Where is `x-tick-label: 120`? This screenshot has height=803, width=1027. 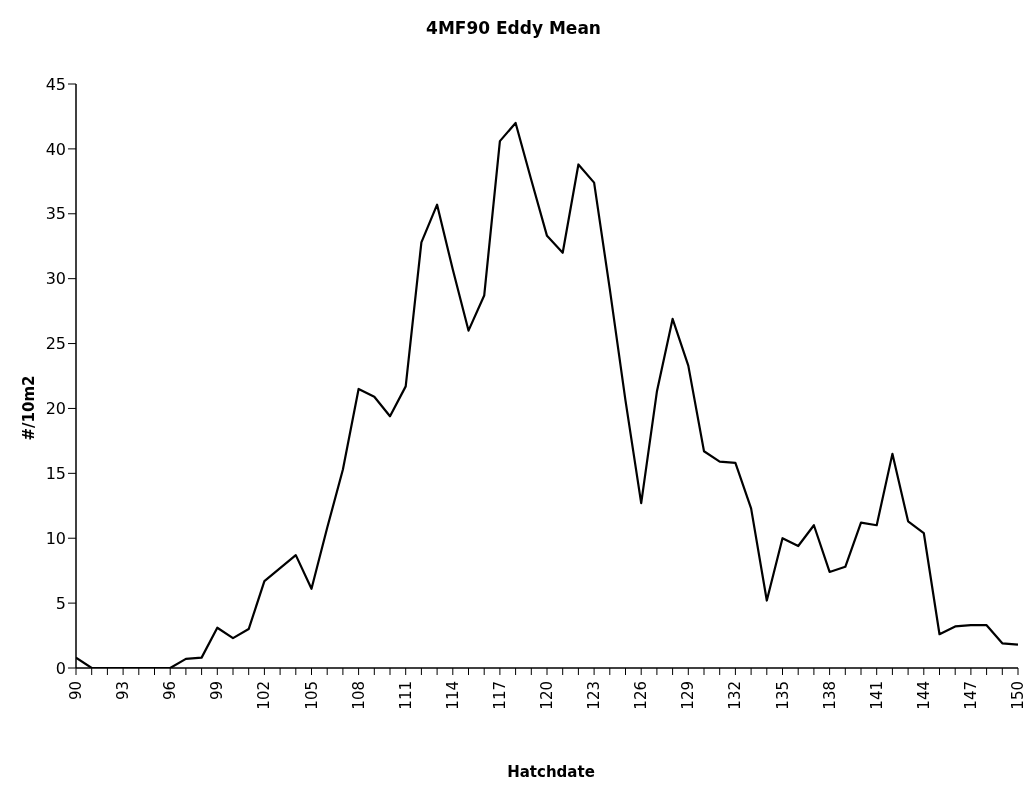
x-tick-label: 120 is located at coordinates (547, 695).